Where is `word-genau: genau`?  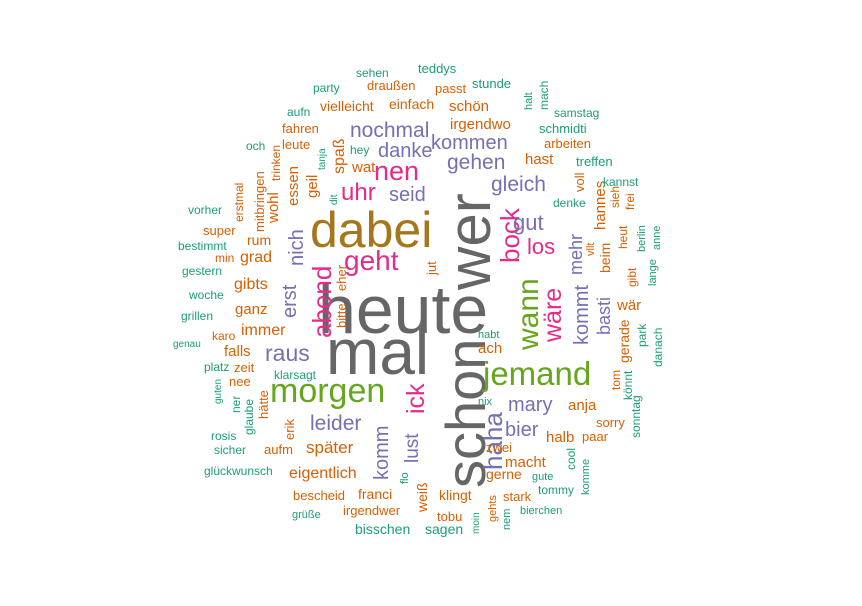
word-genau: genau is located at coordinates (187, 344).